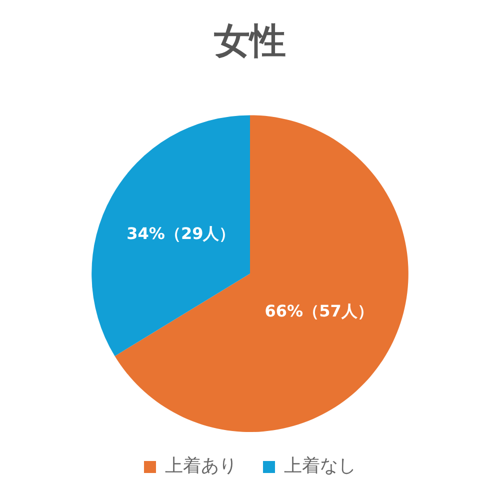 This screenshot has height=500, width=500. I want to click on legend-label: 上着あり, so click(201, 466).